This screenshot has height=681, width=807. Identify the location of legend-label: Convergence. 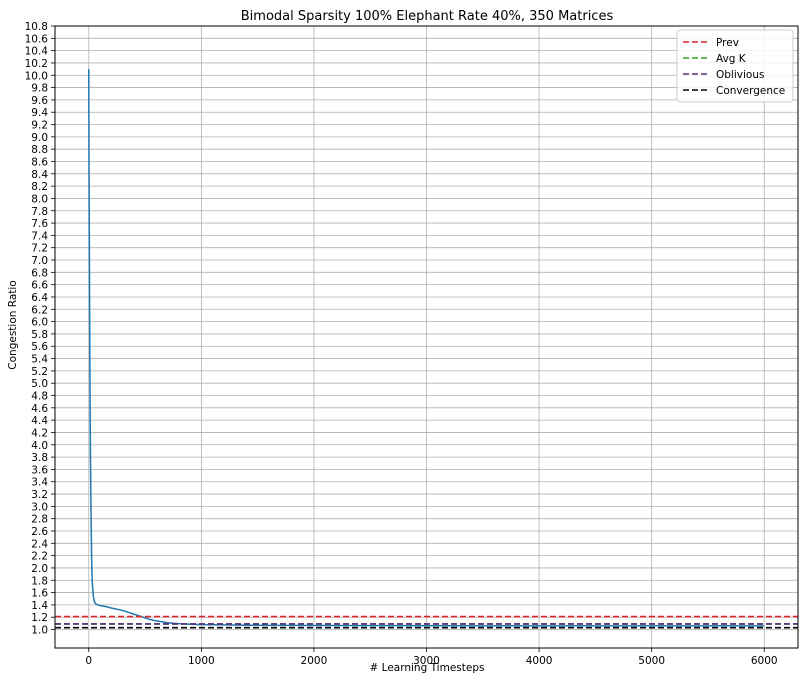
(750, 91).